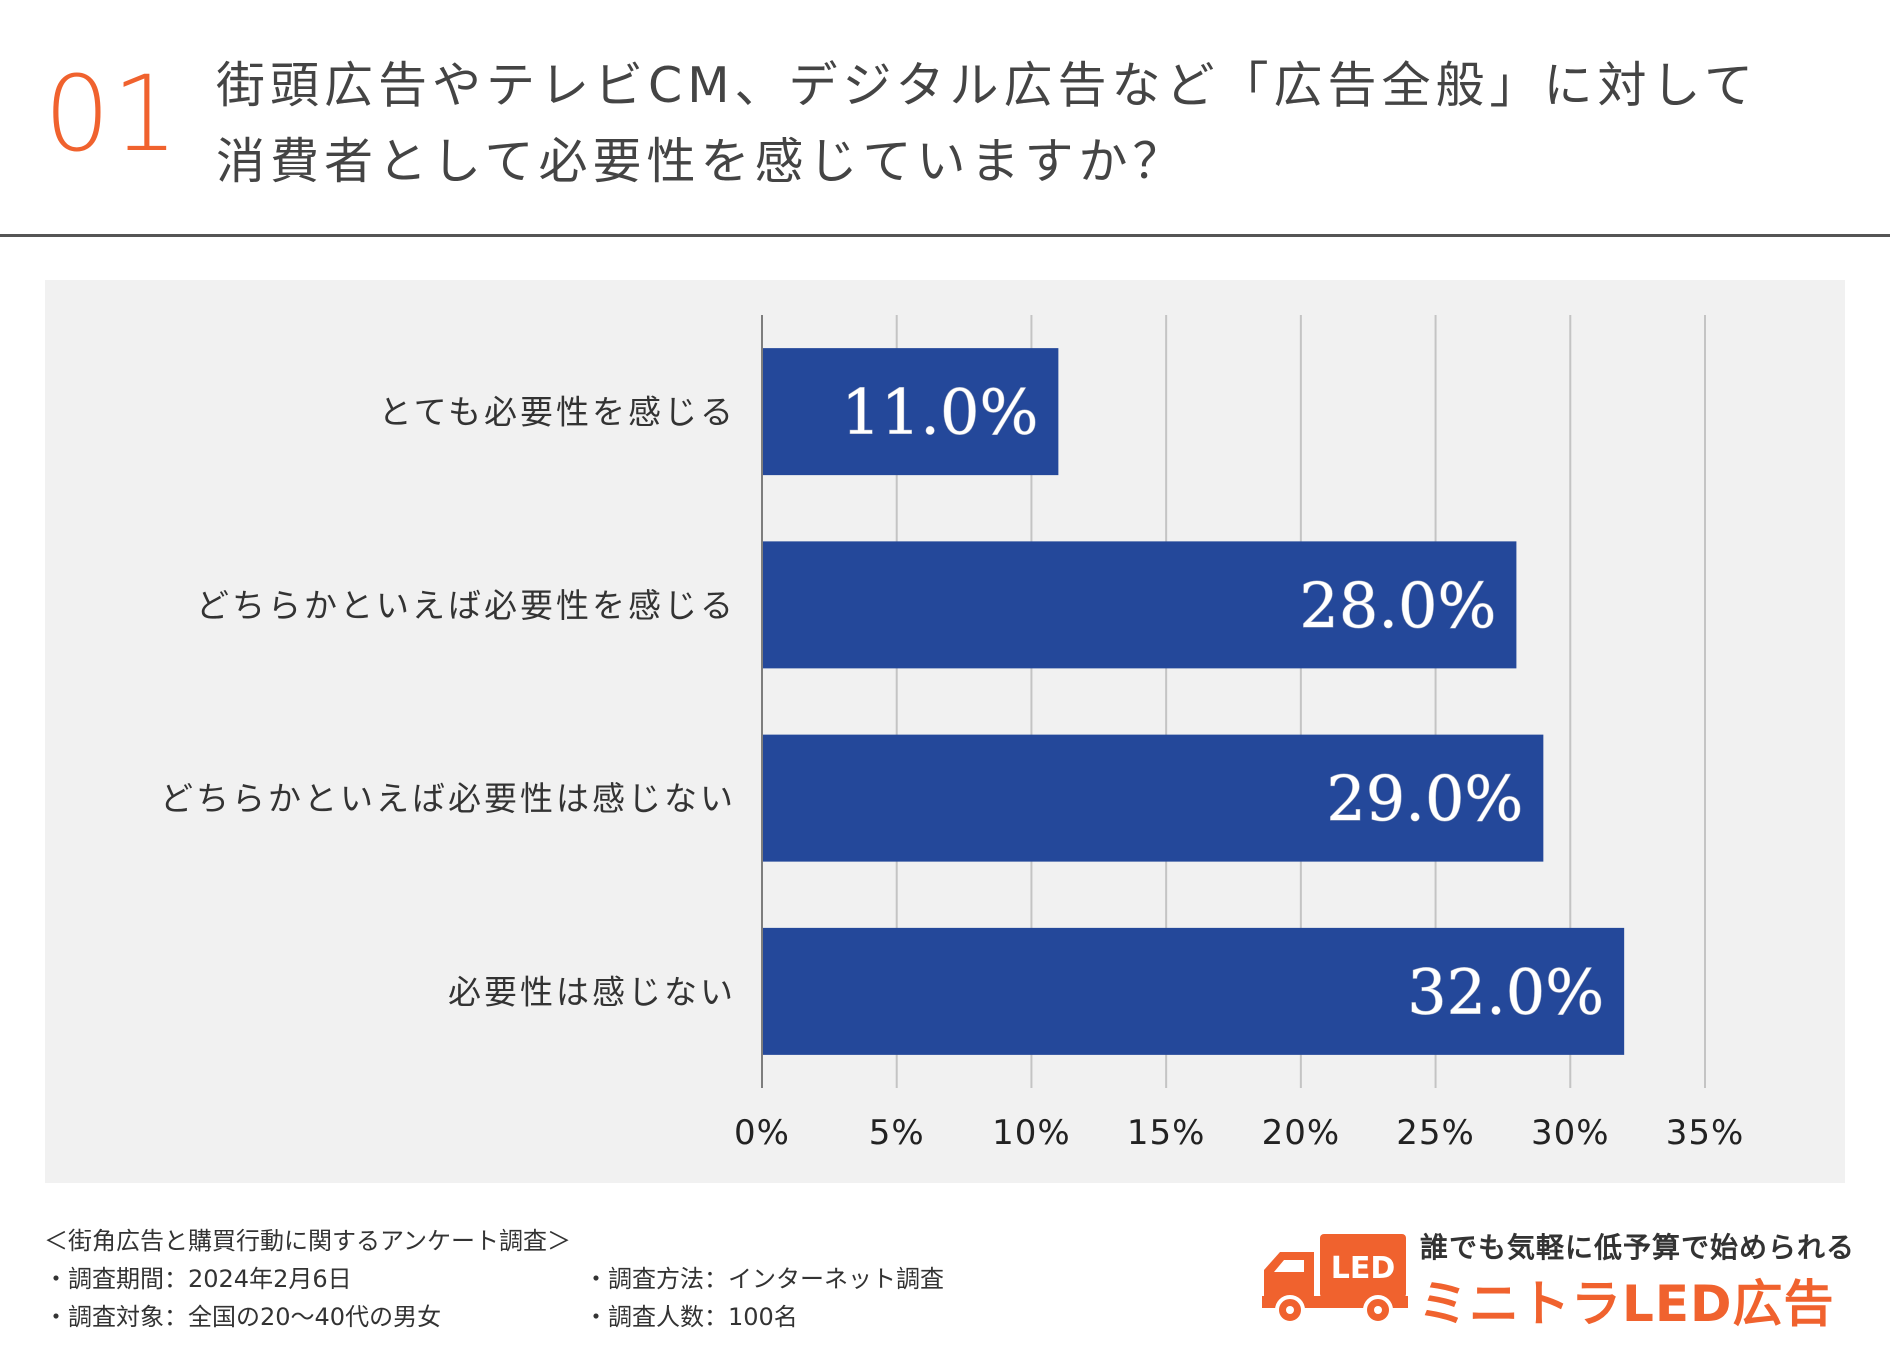  What do you see at coordinates (308, 1241) in the screenshot?
I see `survey-title: ＜街角広告と購買行動に関するアンケート調査＞` at bounding box center [308, 1241].